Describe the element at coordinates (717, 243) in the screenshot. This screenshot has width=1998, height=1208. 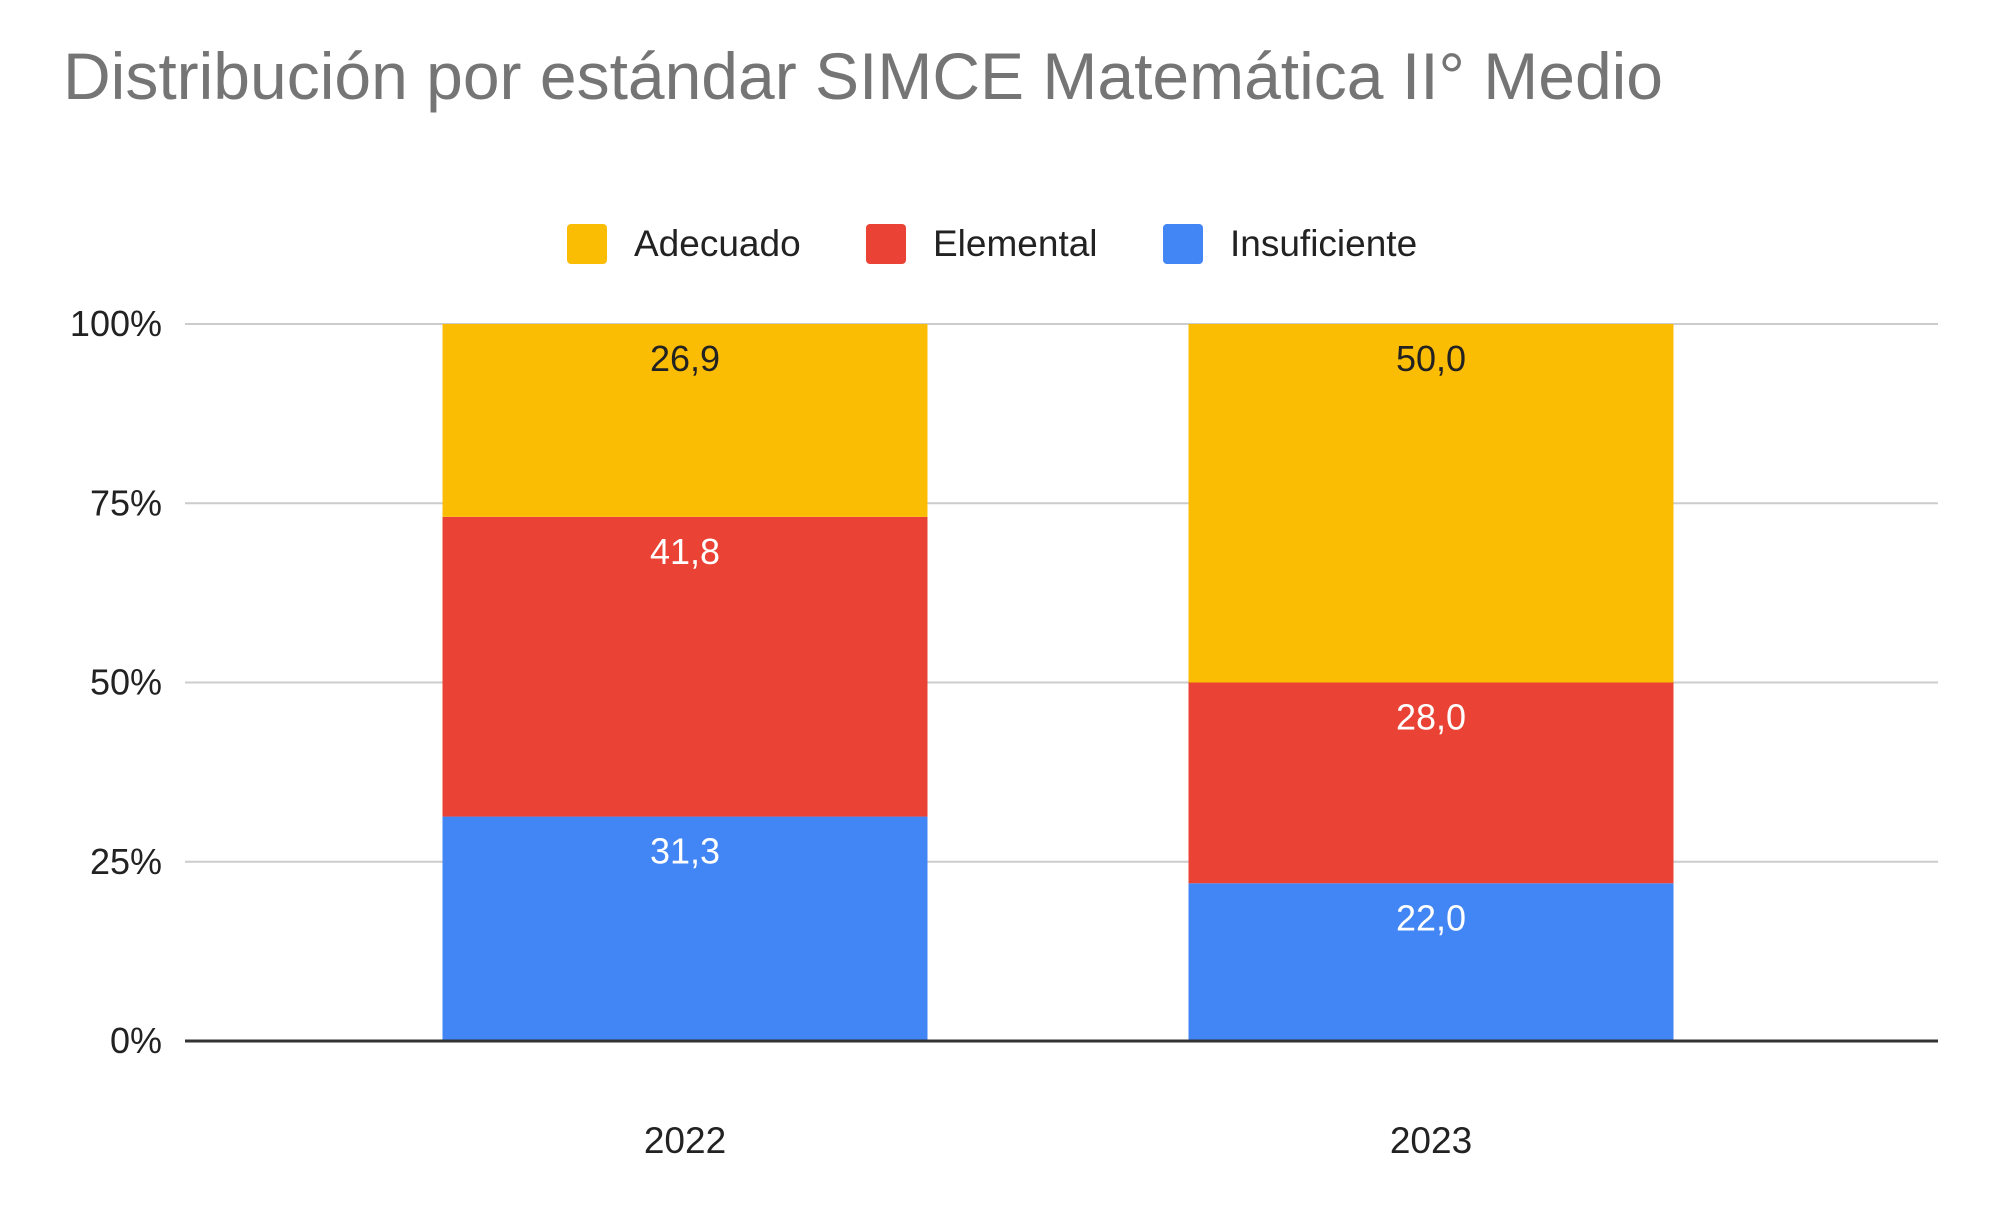
I see `legend-label-adecuado: Adecuado` at that location.